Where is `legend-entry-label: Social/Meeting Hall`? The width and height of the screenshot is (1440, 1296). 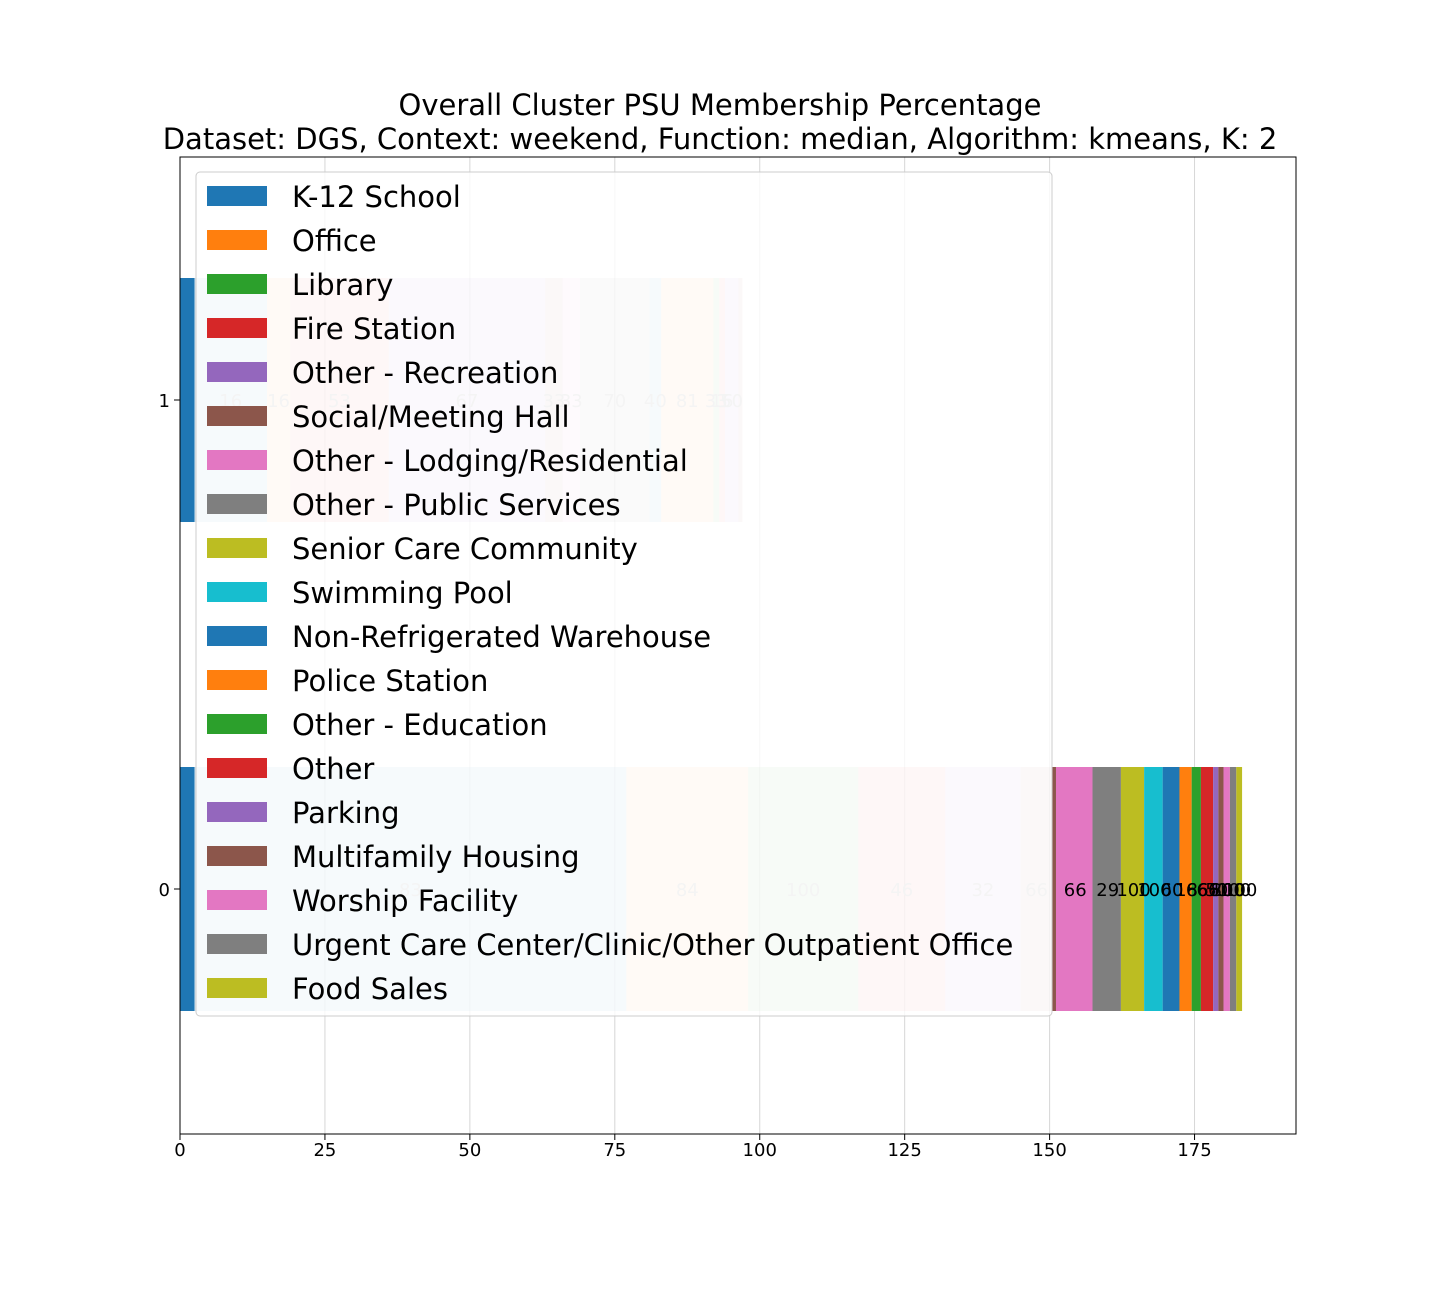
legend-entry-label: Social/Meeting Hall is located at coordinates (431, 417).